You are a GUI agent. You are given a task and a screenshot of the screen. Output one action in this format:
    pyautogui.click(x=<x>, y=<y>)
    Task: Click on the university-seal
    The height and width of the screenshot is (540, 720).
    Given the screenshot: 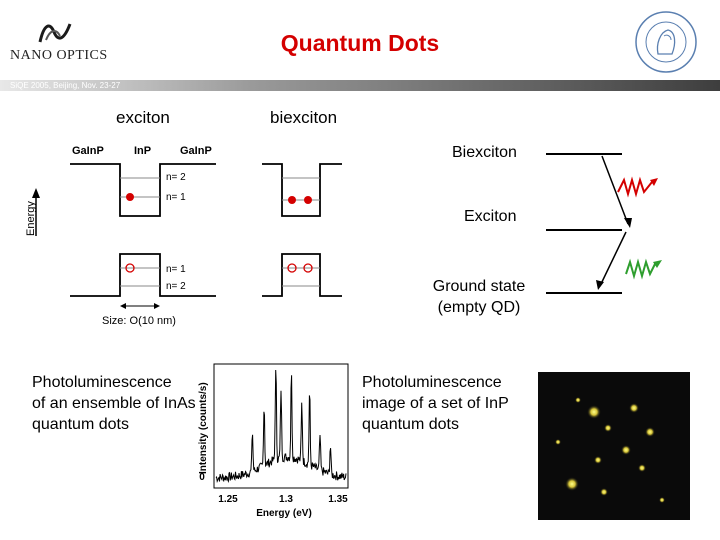 What is the action you would take?
    pyautogui.click(x=666, y=42)
    